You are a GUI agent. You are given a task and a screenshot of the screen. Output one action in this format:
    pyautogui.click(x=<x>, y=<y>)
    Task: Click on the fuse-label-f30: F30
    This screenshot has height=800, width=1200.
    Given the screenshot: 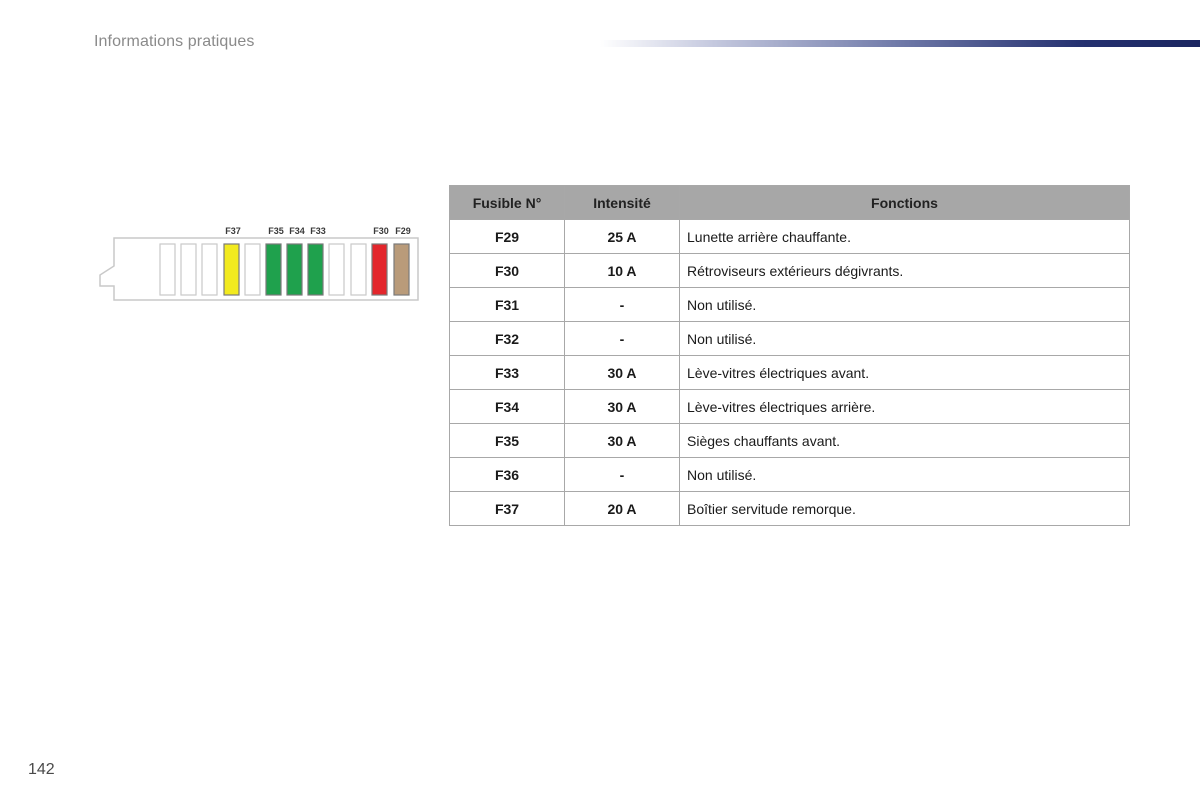 What is the action you would take?
    pyautogui.click(x=381, y=231)
    